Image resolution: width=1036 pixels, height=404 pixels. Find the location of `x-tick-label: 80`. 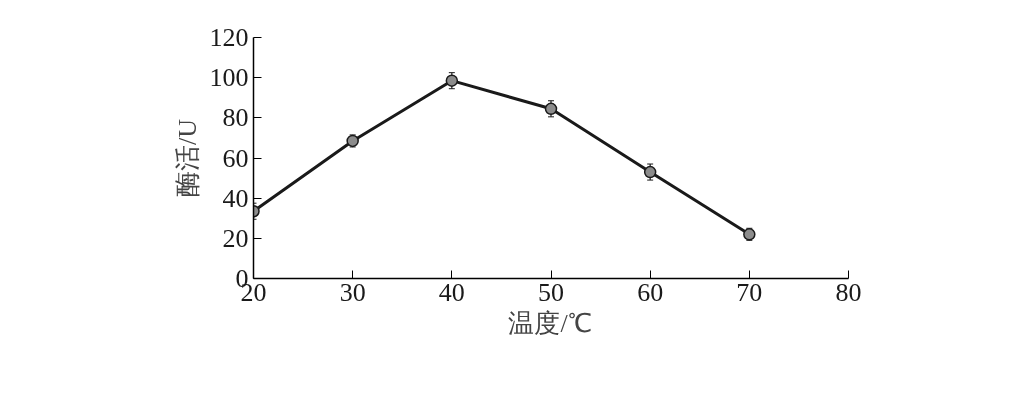

x-tick-label: 80 is located at coordinates (848, 292).